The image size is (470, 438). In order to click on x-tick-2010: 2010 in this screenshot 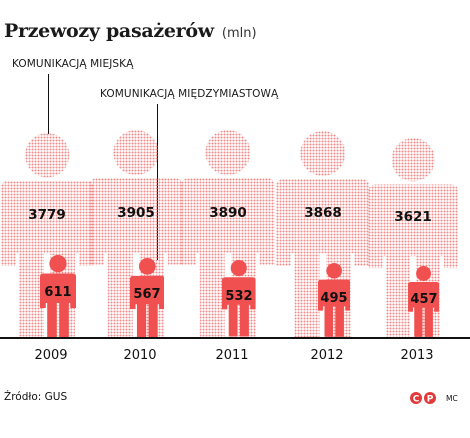, I will do `click(140, 355)`.